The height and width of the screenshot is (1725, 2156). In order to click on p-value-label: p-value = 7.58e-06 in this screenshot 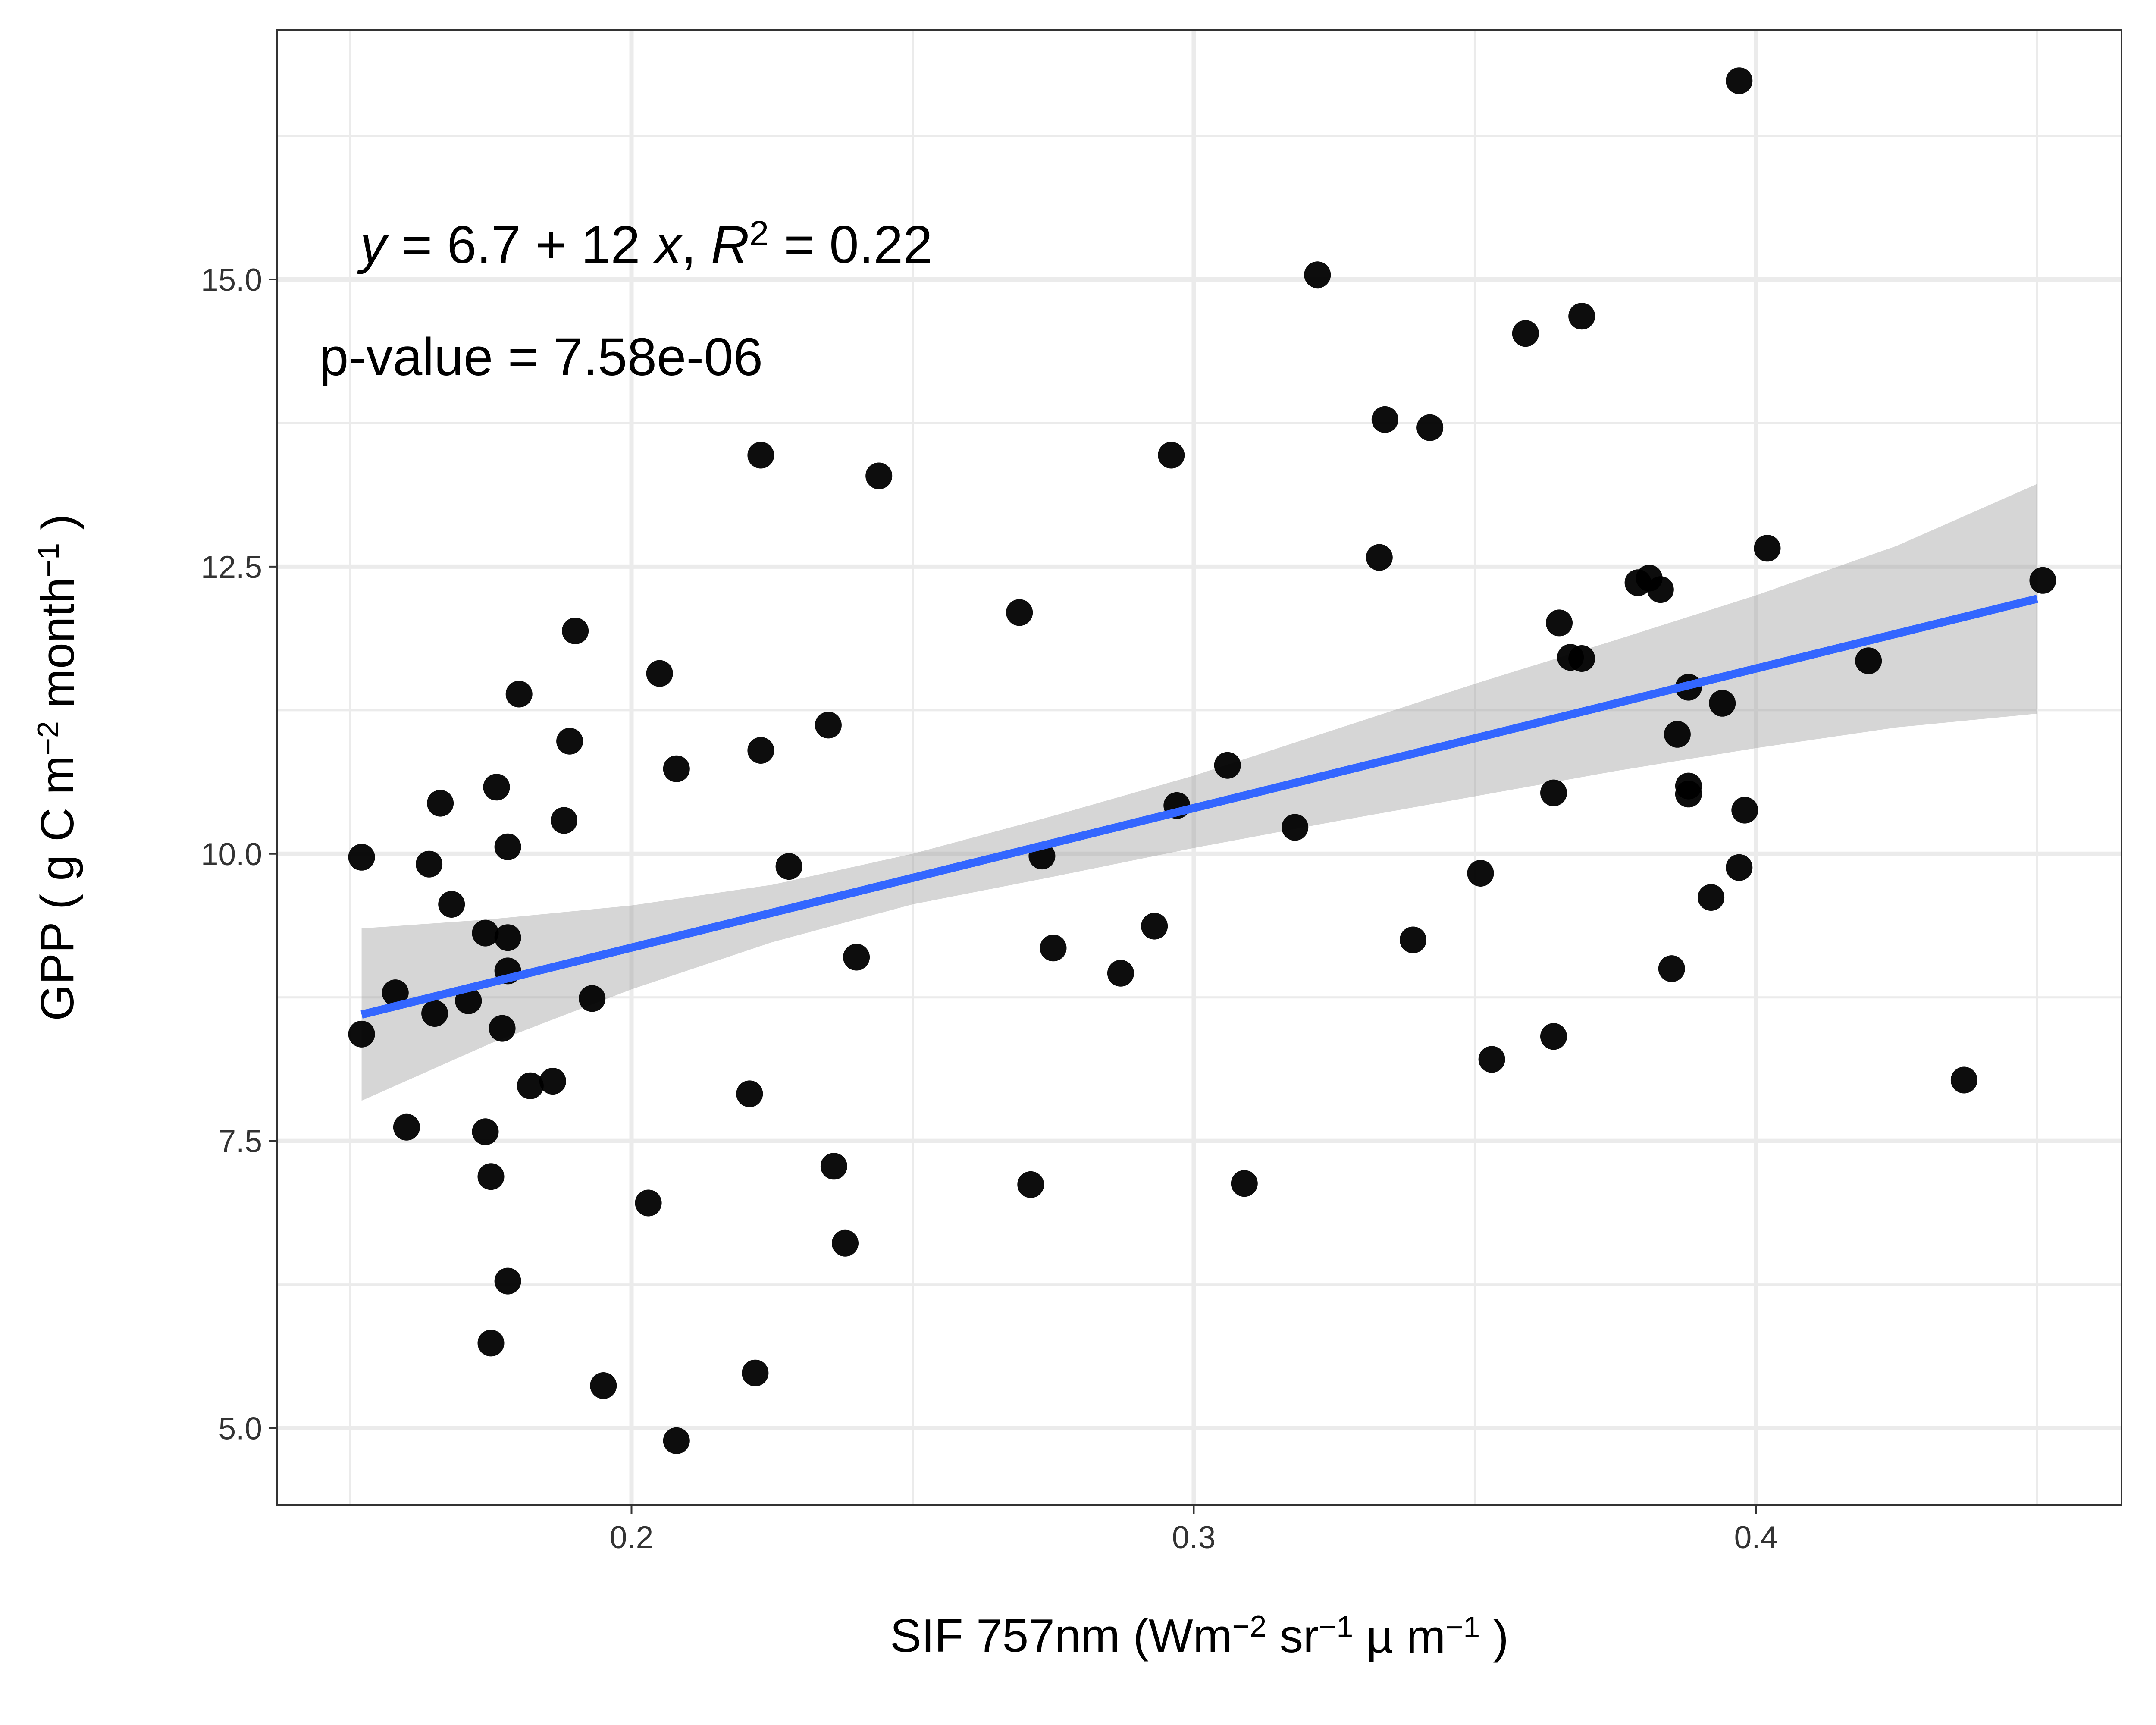, I will do `click(541, 358)`.